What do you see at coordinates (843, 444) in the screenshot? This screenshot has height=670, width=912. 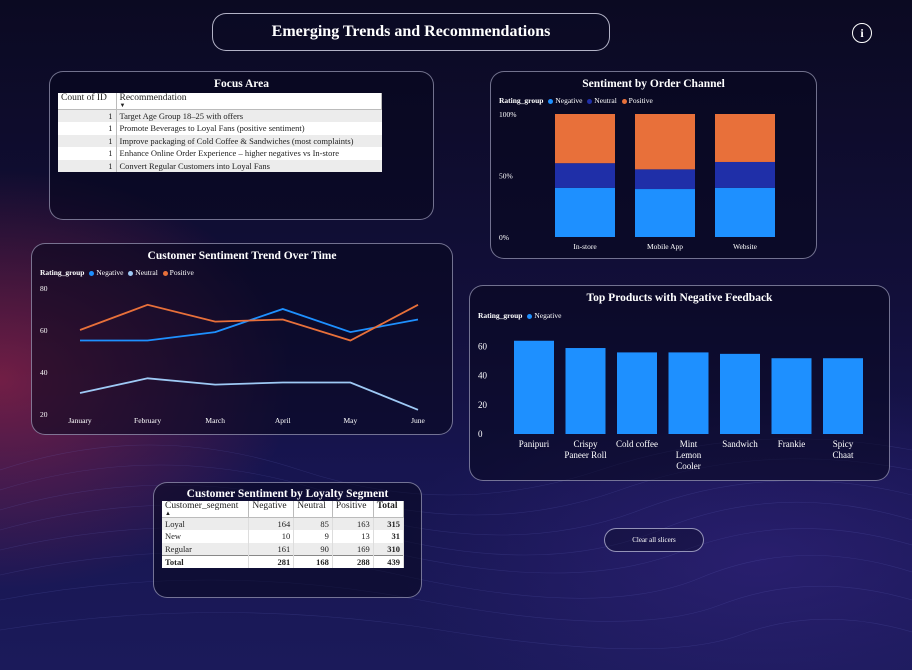 I see `x-tick-label: Spicy` at bounding box center [843, 444].